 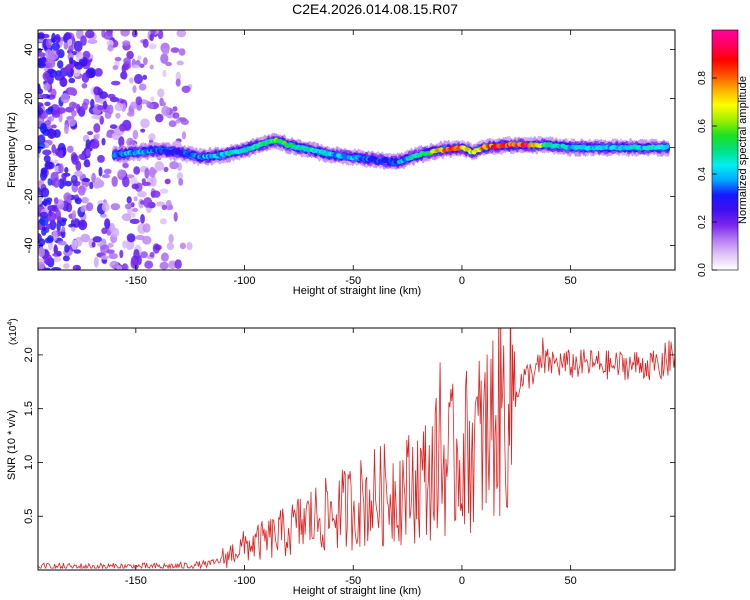 I want to click on x-tick-label: -100, so click(x=245, y=281).